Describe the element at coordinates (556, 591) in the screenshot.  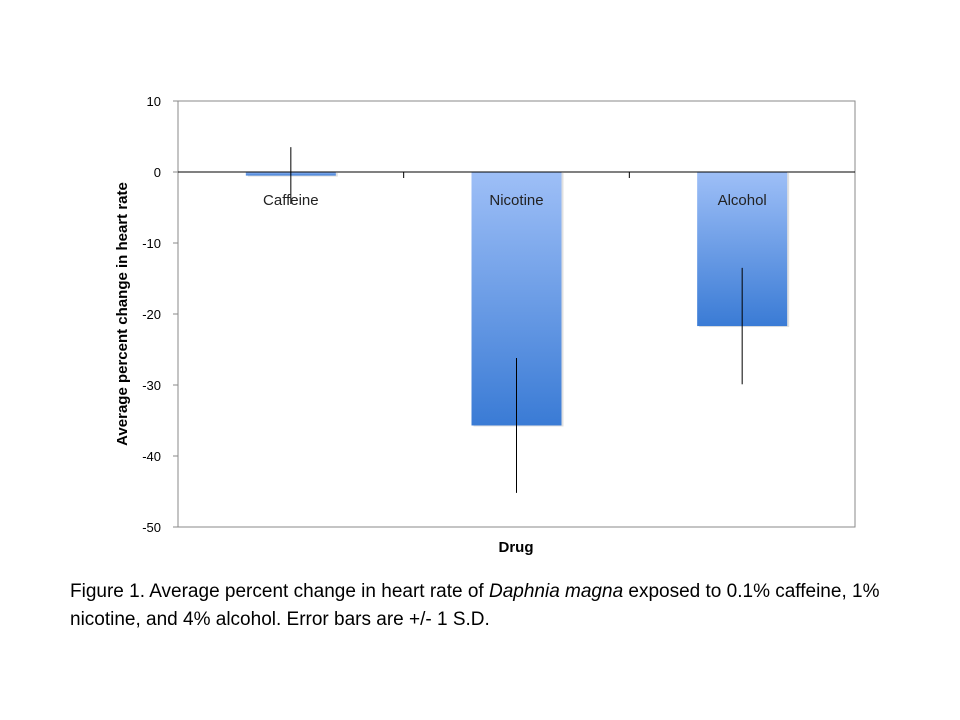
I see `caption-species: Daphnia magna` at that location.